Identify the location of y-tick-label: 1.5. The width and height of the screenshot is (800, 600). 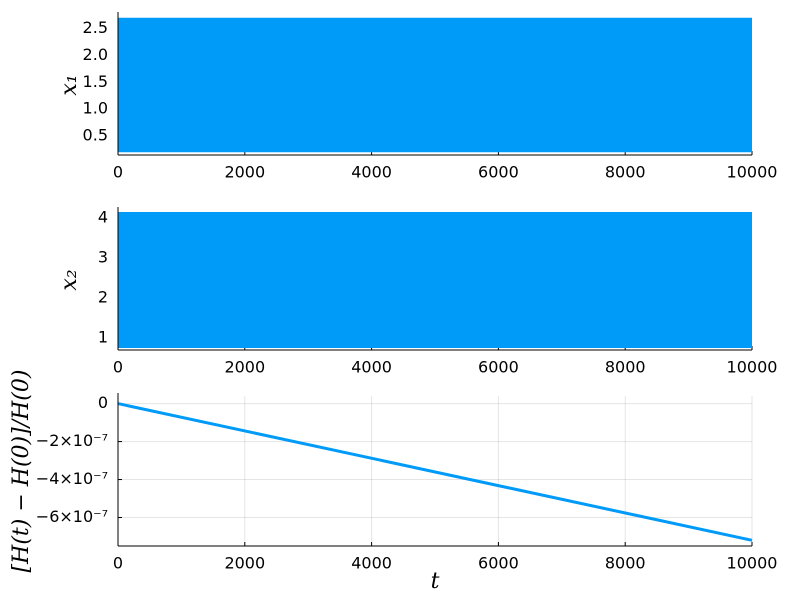
(95, 81).